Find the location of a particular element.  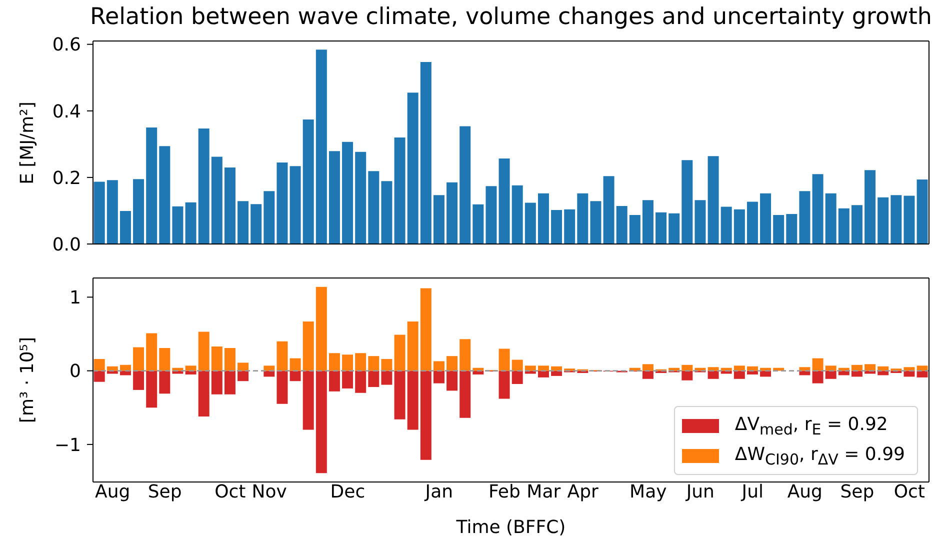

legend-label: ΔV$_{med}$, r$_{E}$ = 0.92 is located at coordinates (811, 426).